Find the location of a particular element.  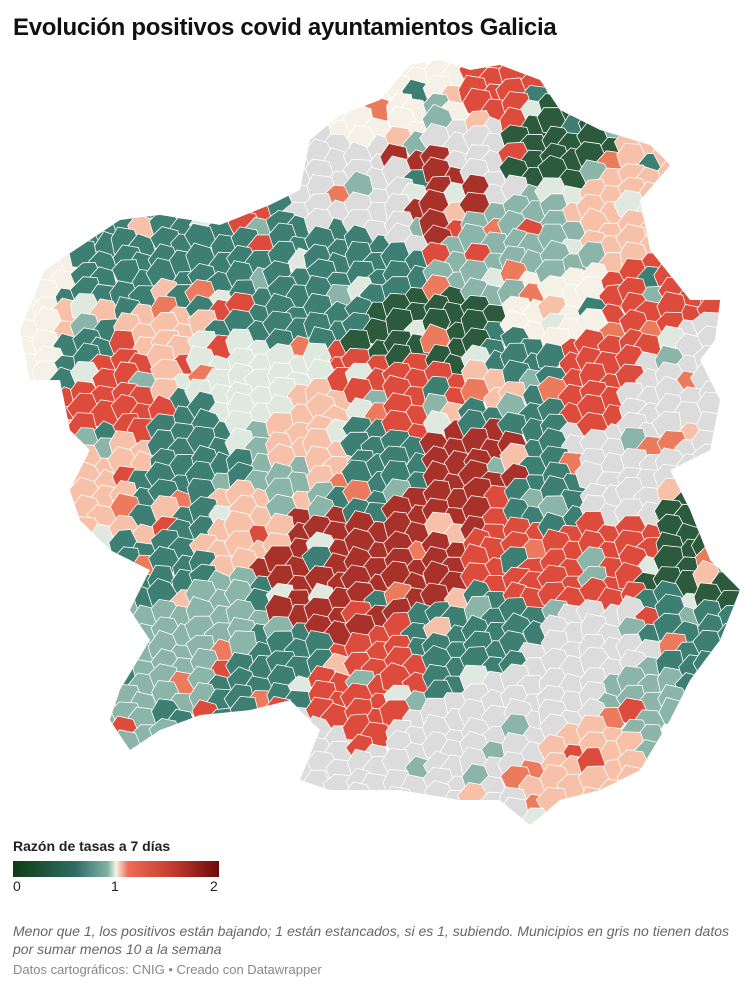

legend-tick-2: 2 is located at coordinates (214, 886).